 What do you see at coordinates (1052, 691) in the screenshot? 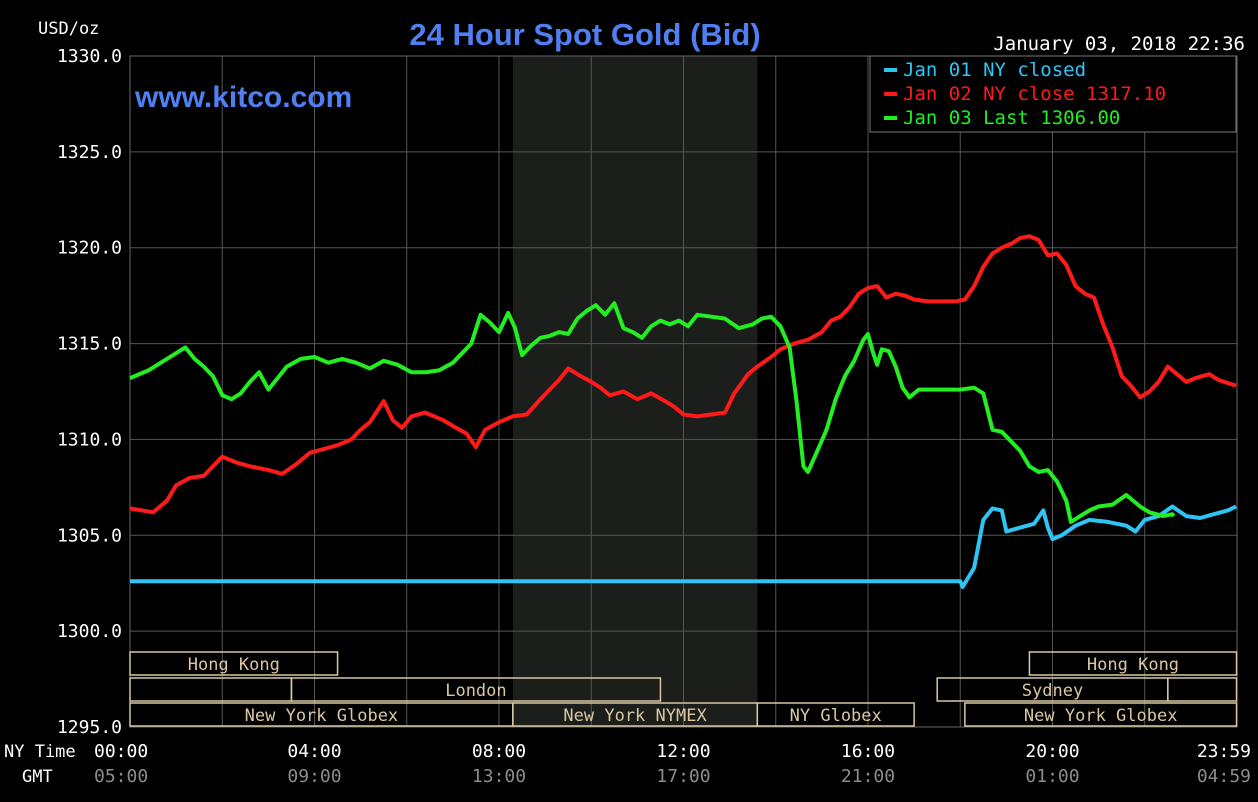
I see `session-label: Sydney` at bounding box center [1052, 691].